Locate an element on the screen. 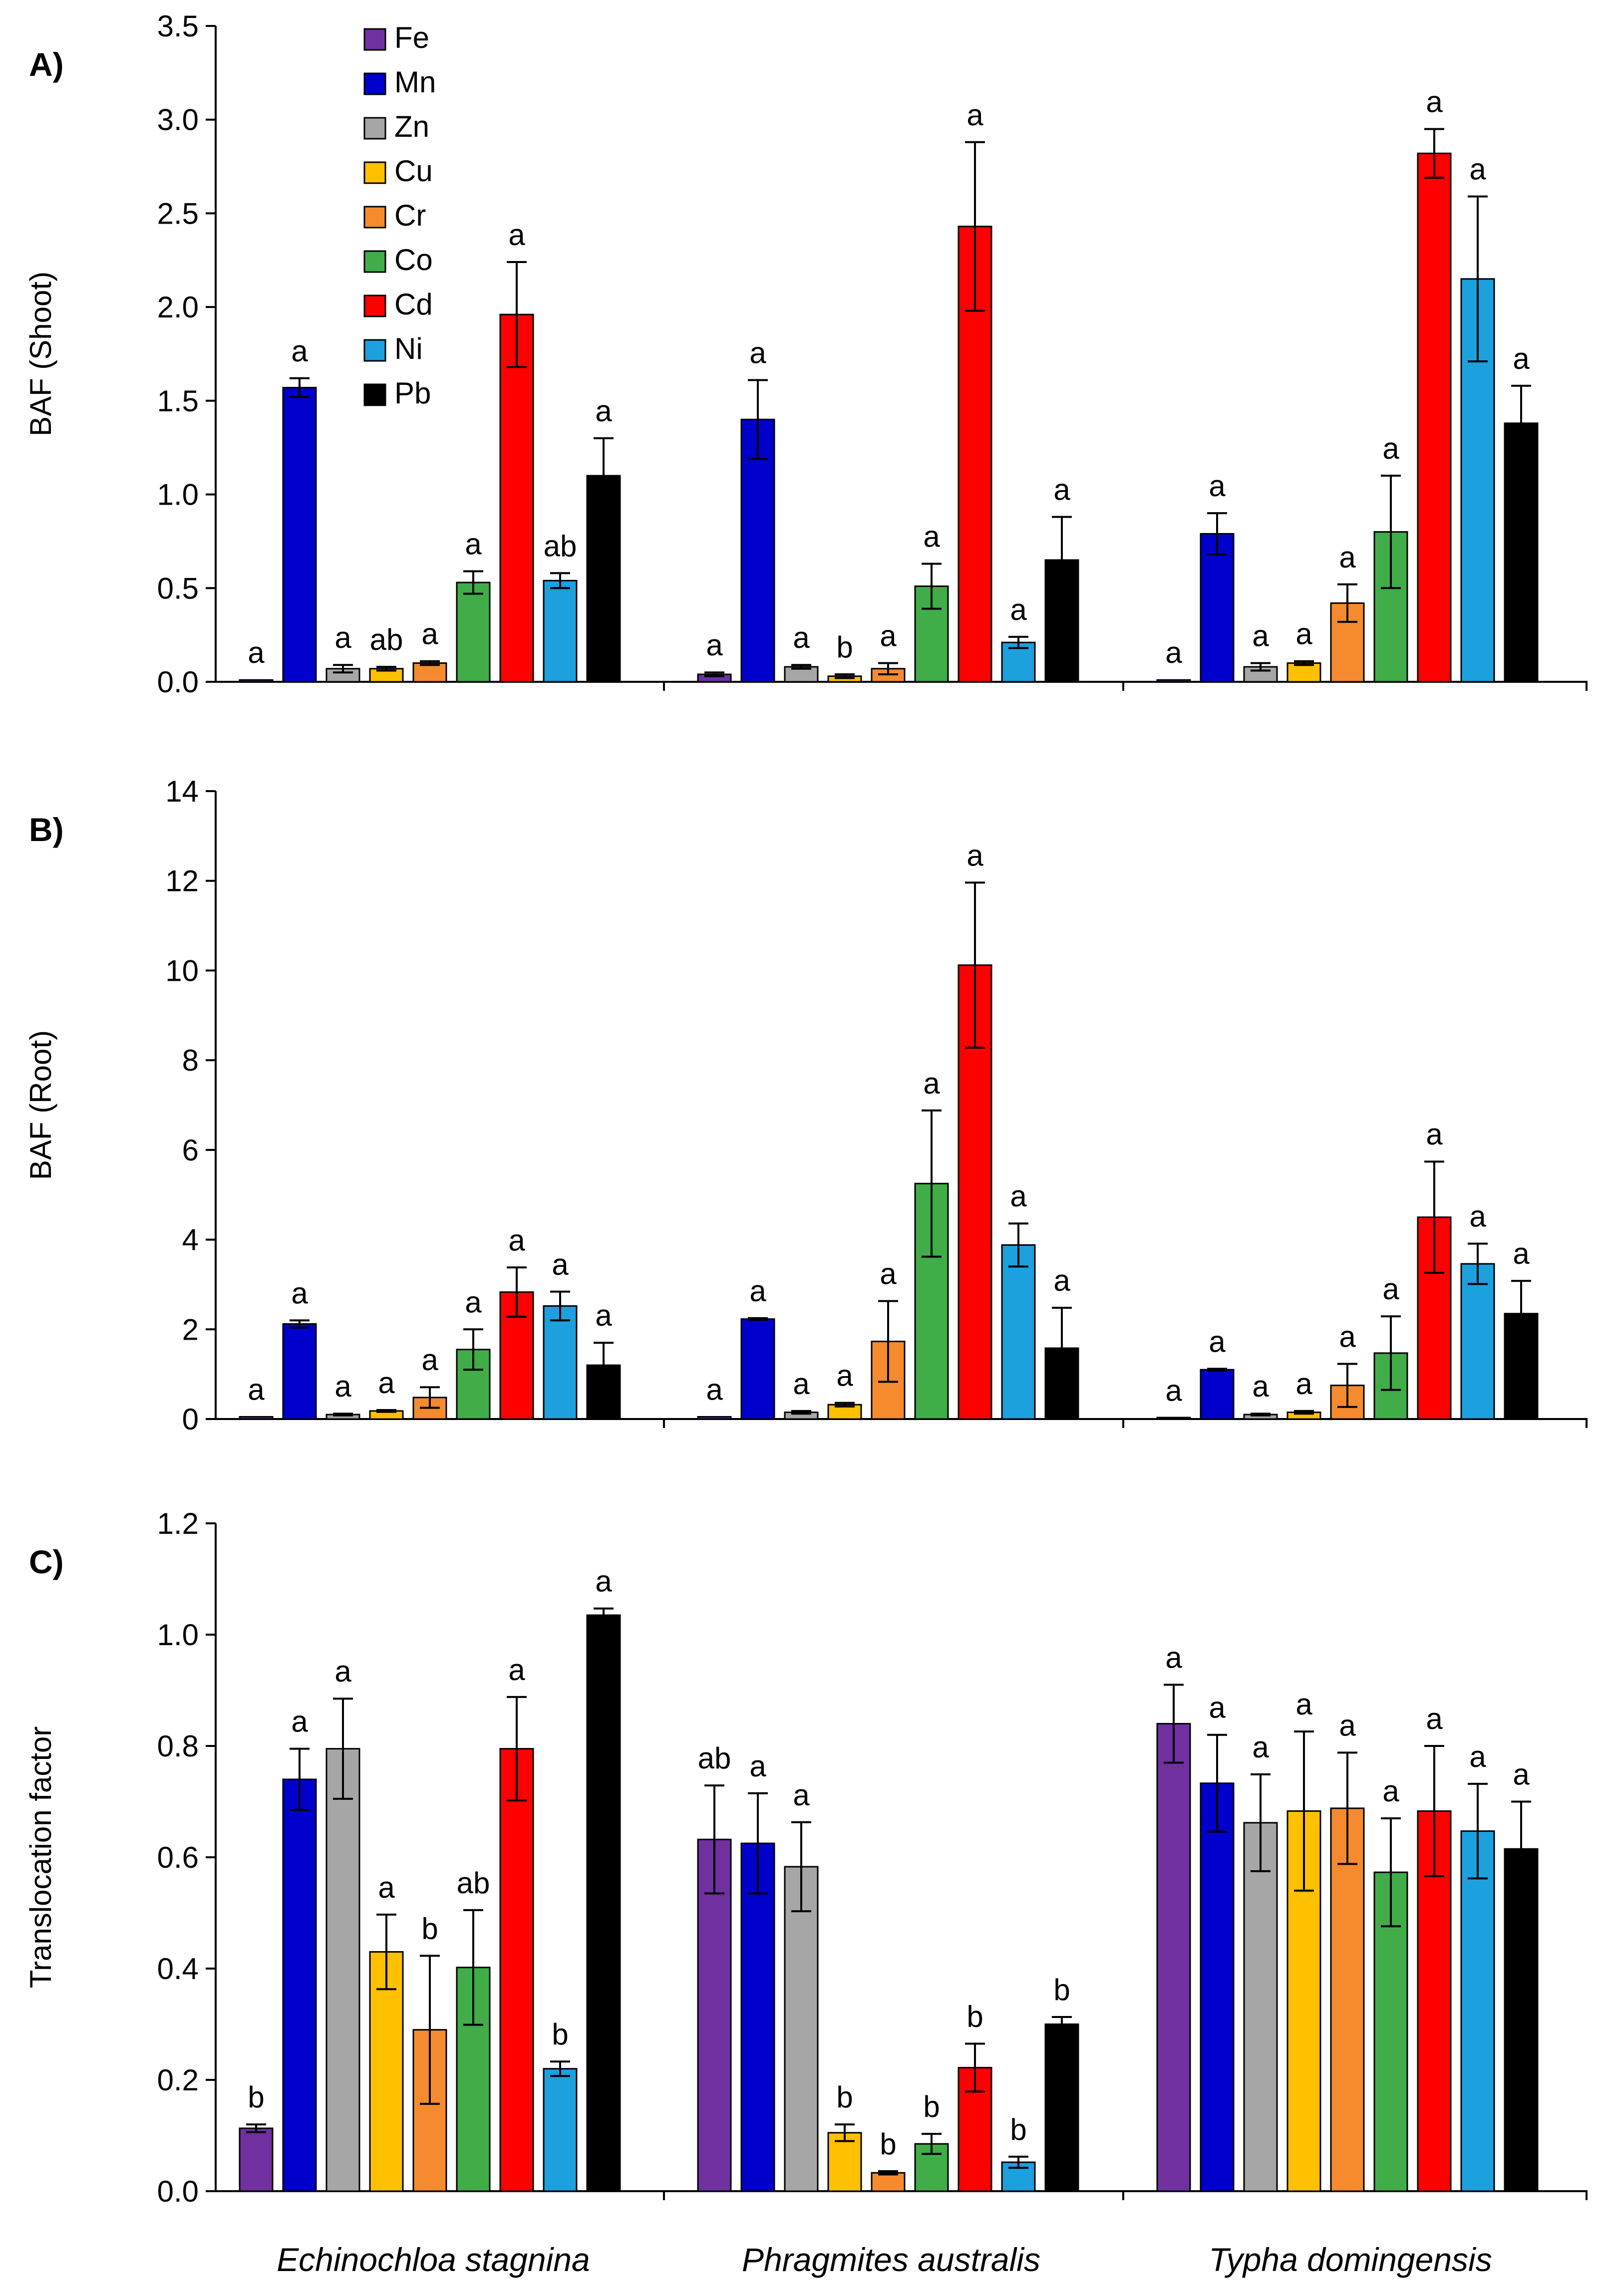 The image size is (1602, 2296). y-tick-label: 4 is located at coordinates (191, 1240).